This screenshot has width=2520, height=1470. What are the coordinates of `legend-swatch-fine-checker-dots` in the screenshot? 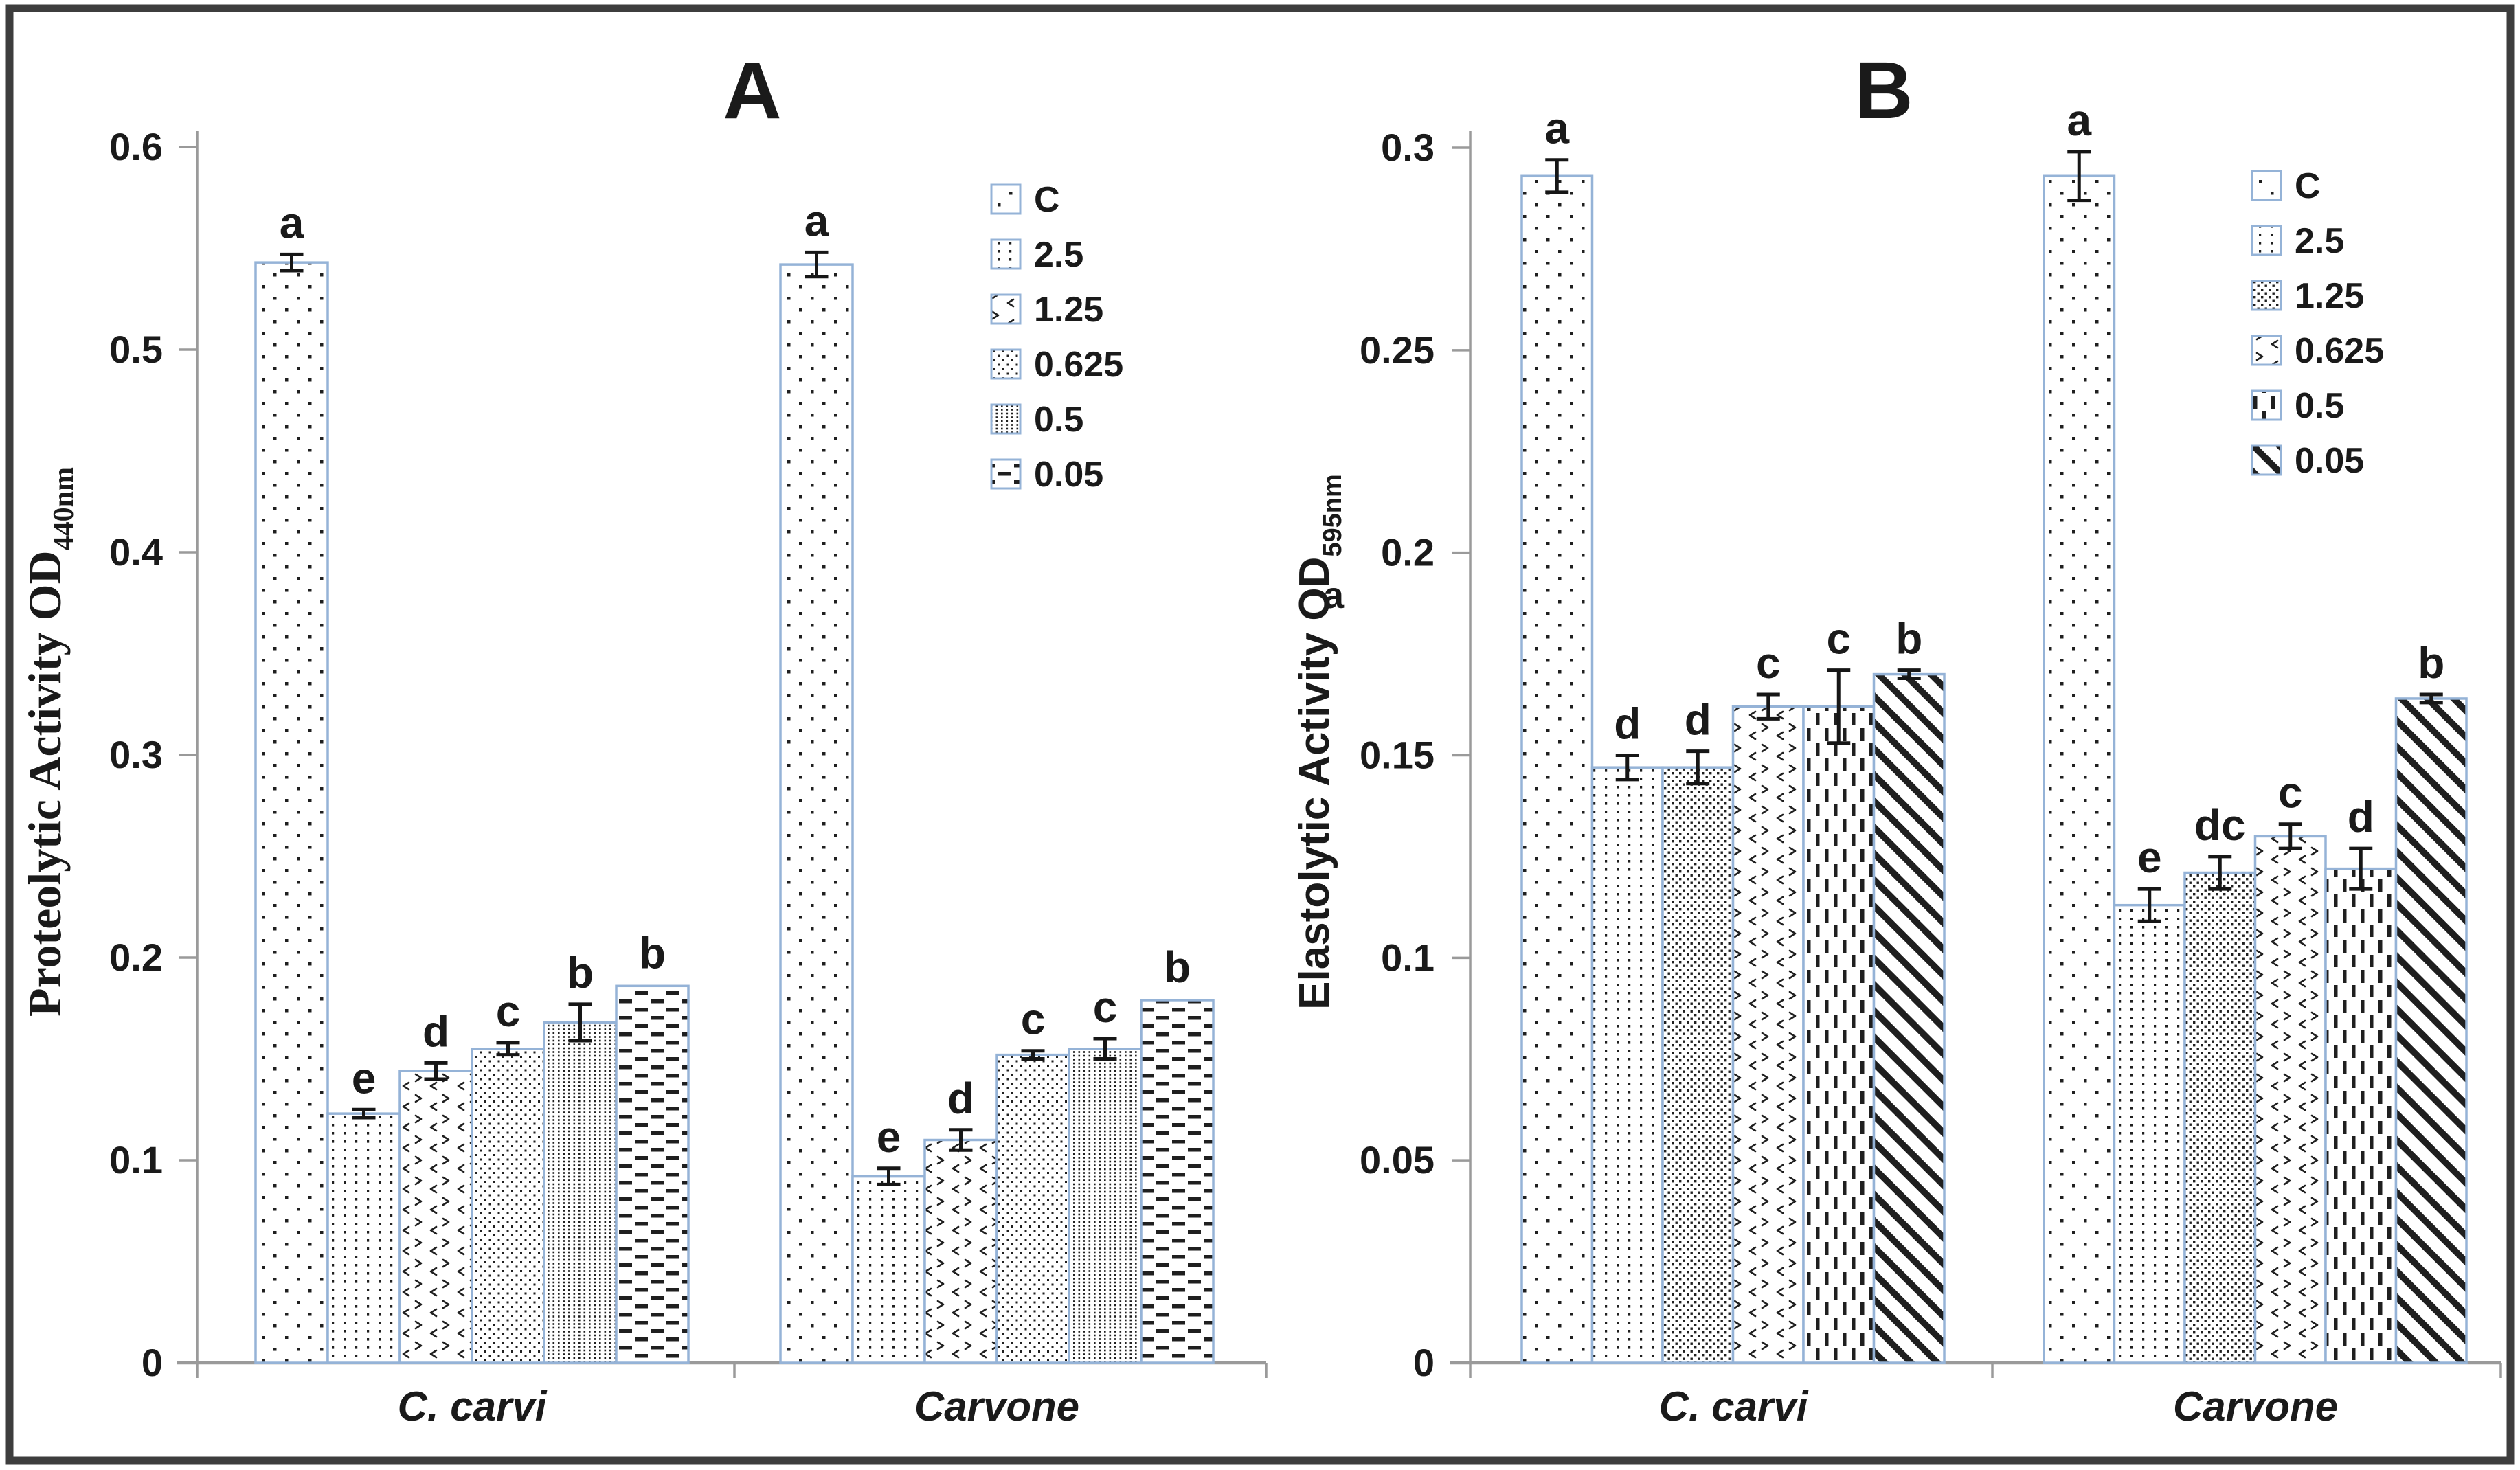 It's located at (2266, 295).